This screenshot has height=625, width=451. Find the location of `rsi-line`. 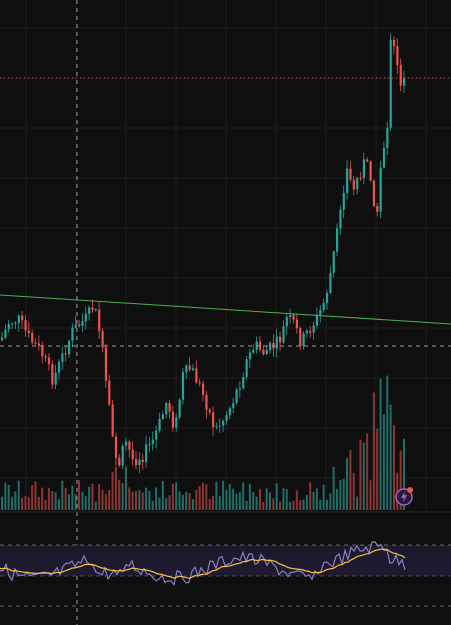

rsi-line is located at coordinates (203, 564).